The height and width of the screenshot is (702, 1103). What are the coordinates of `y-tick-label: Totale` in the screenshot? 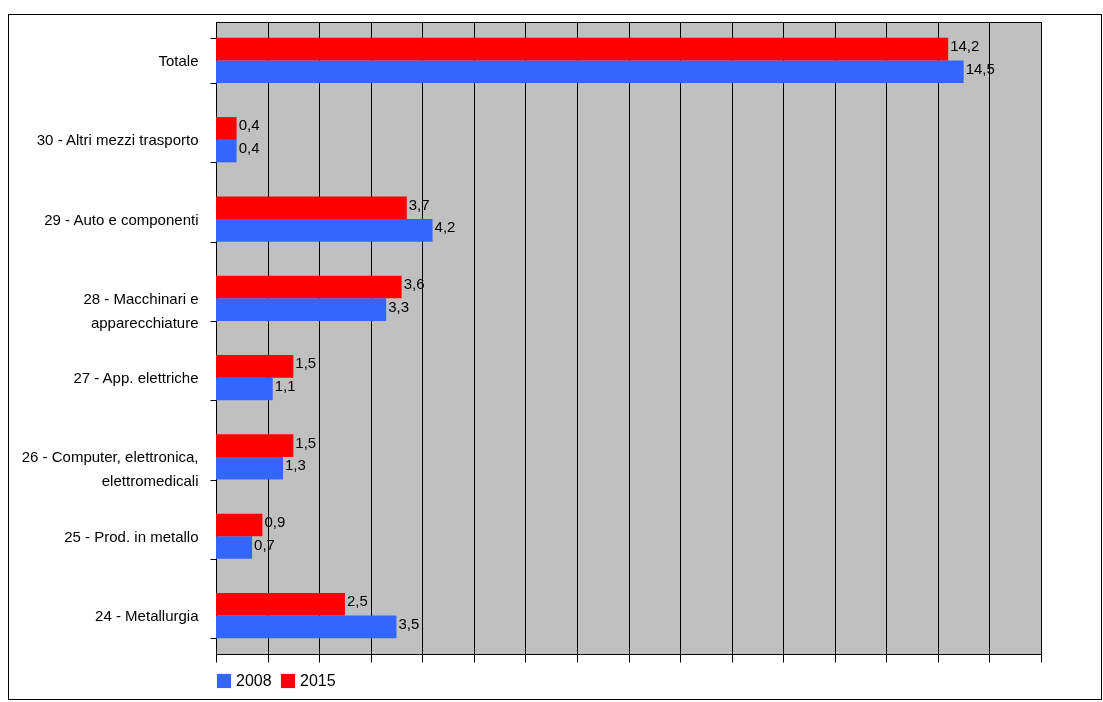 It's located at (178, 60).